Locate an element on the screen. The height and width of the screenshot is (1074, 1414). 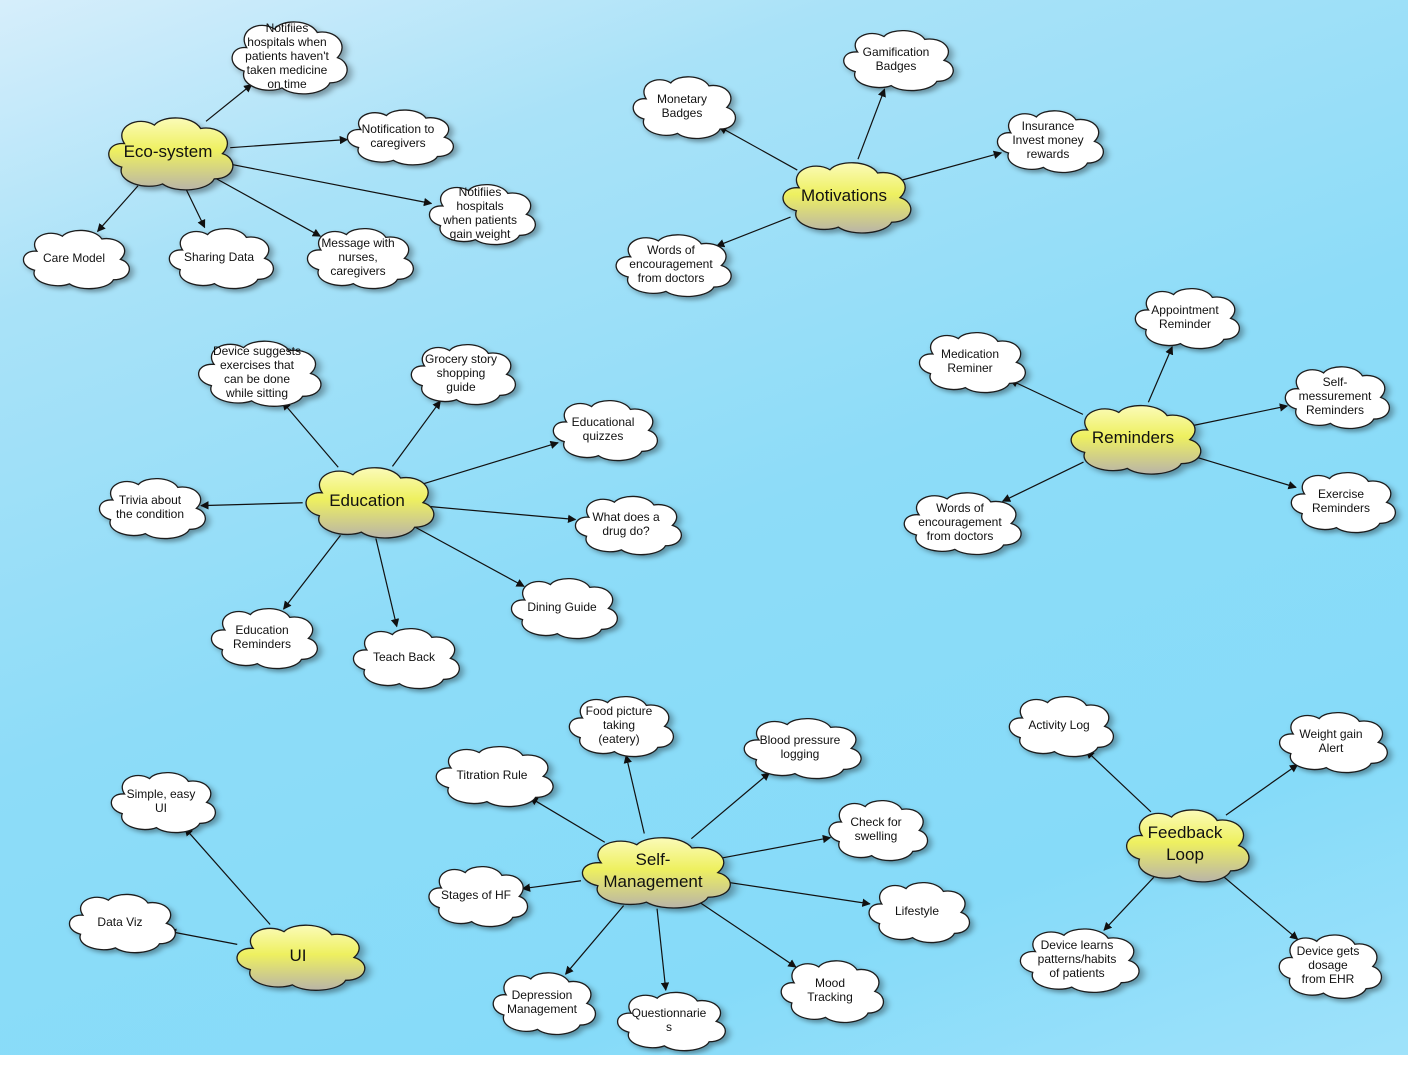
leaf-sm-mood: Mood Tracking is located at coordinates (830, 990).